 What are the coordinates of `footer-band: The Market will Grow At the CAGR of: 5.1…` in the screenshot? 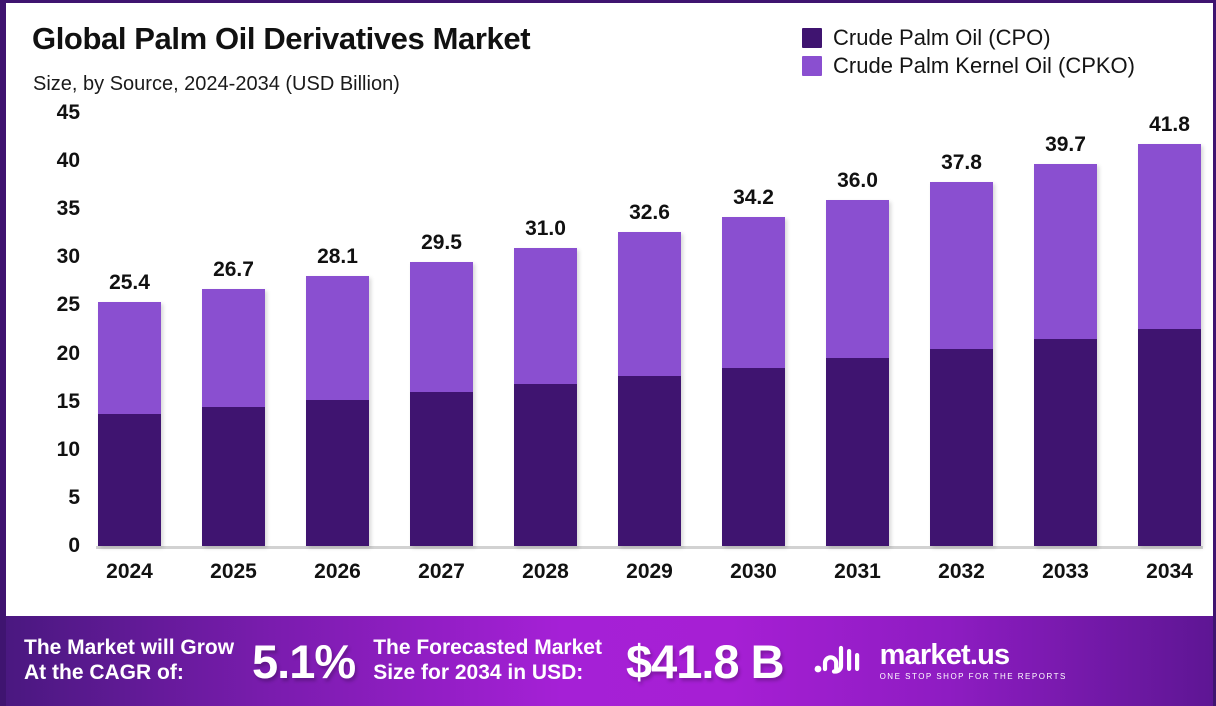 It's located at (609, 661).